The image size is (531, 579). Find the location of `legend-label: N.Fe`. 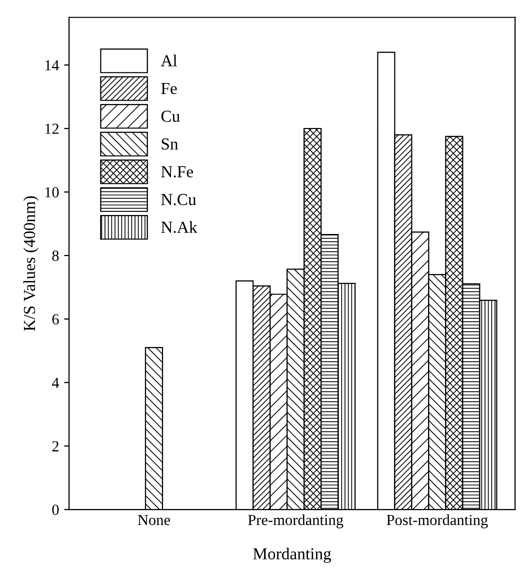

legend-label: N.Fe is located at coordinates (177, 172).